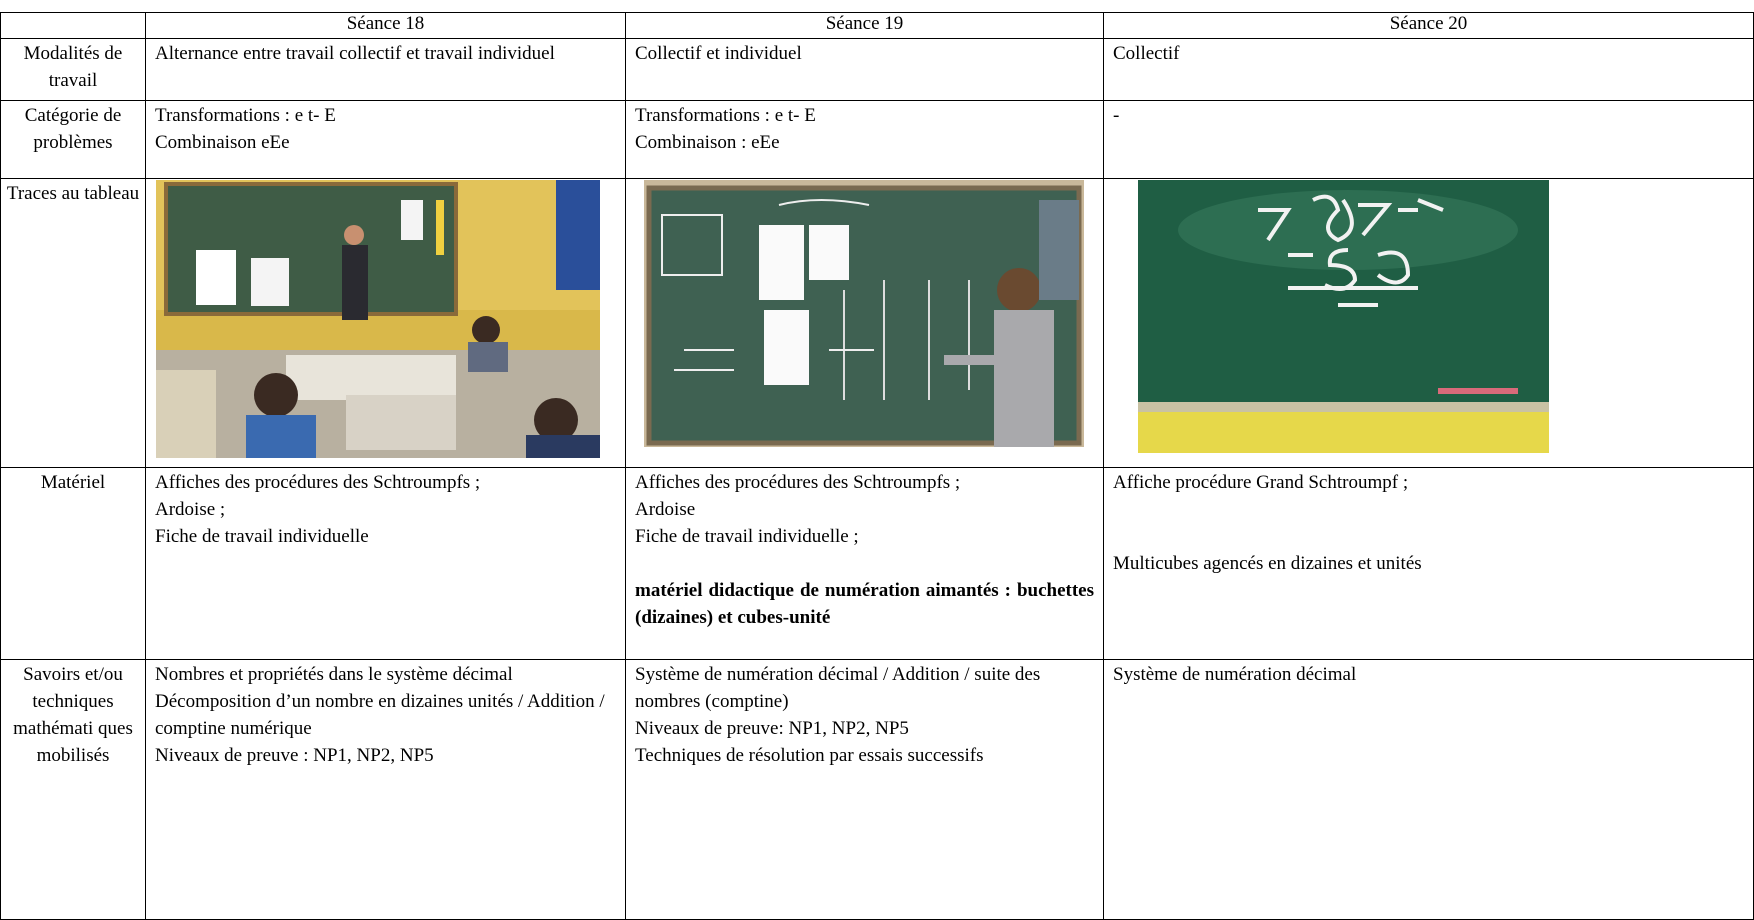 The height and width of the screenshot is (920, 1754). I want to click on cell-line: Collectif, so click(1146, 53).